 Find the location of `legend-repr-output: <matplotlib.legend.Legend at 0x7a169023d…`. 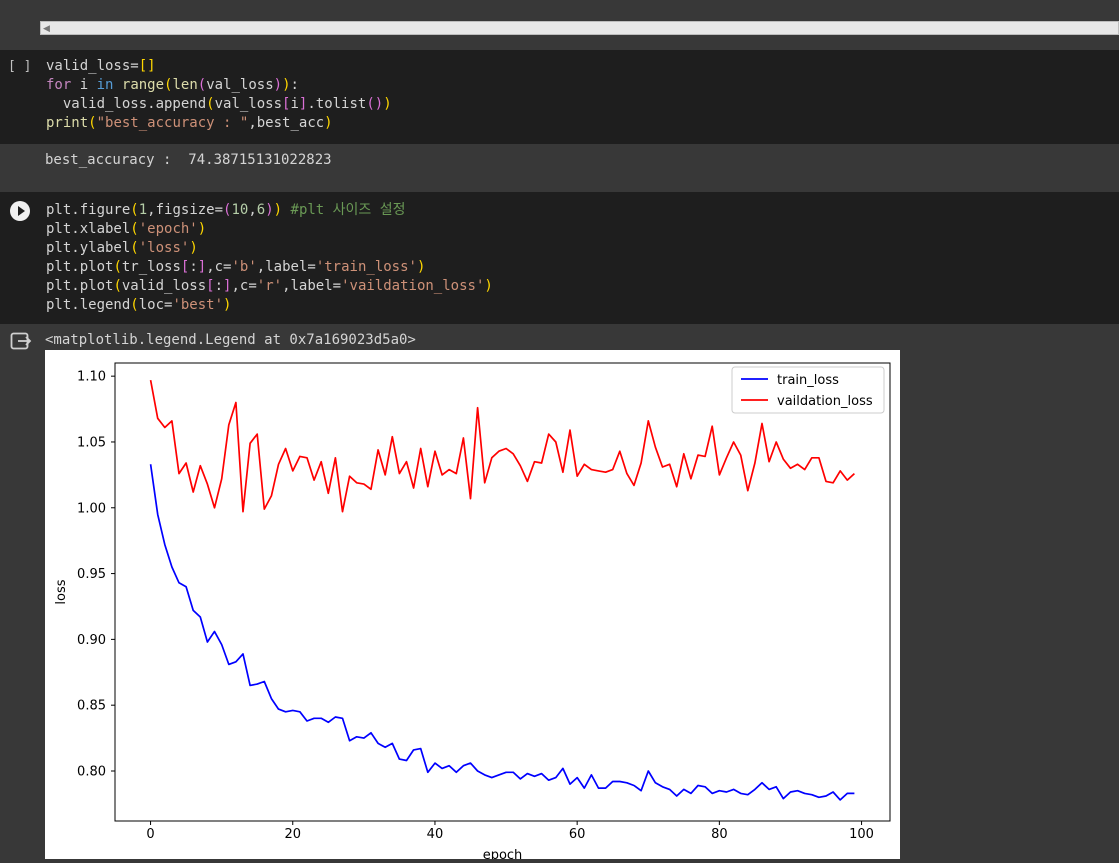

legend-repr-output: <matplotlib.legend.Legend at 0x7a169023d… is located at coordinates (230, 340).